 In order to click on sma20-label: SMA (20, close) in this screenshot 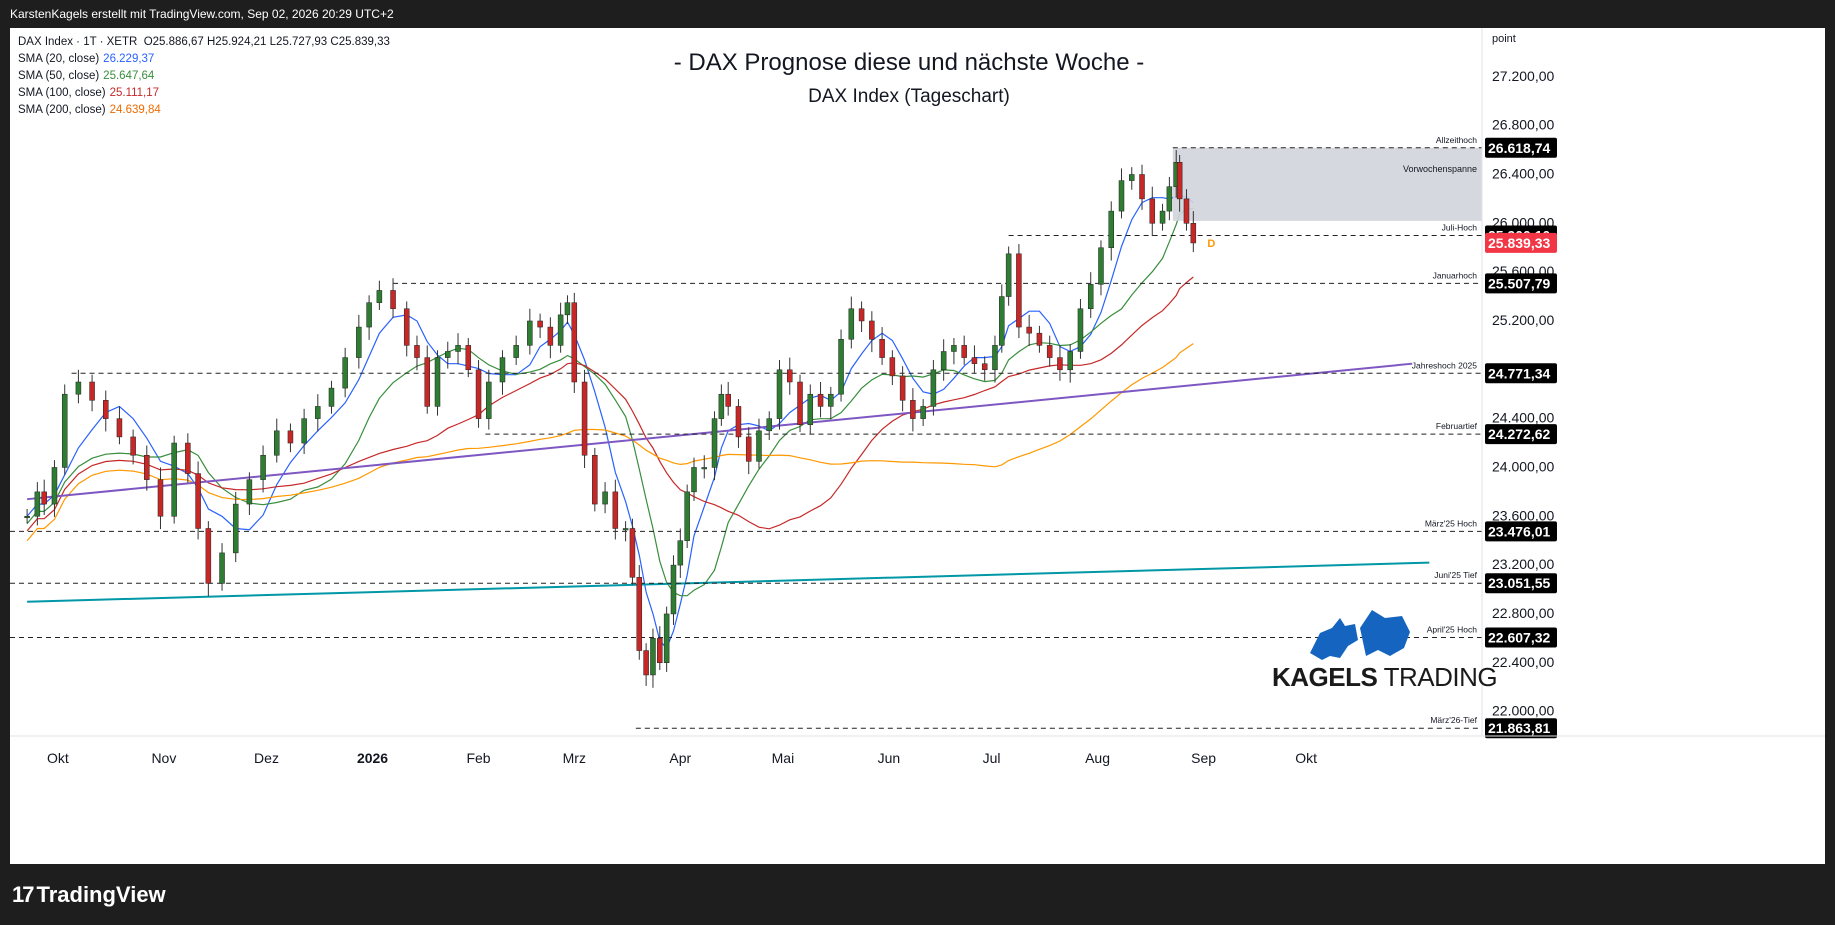, I will do `click(59, 59)`.